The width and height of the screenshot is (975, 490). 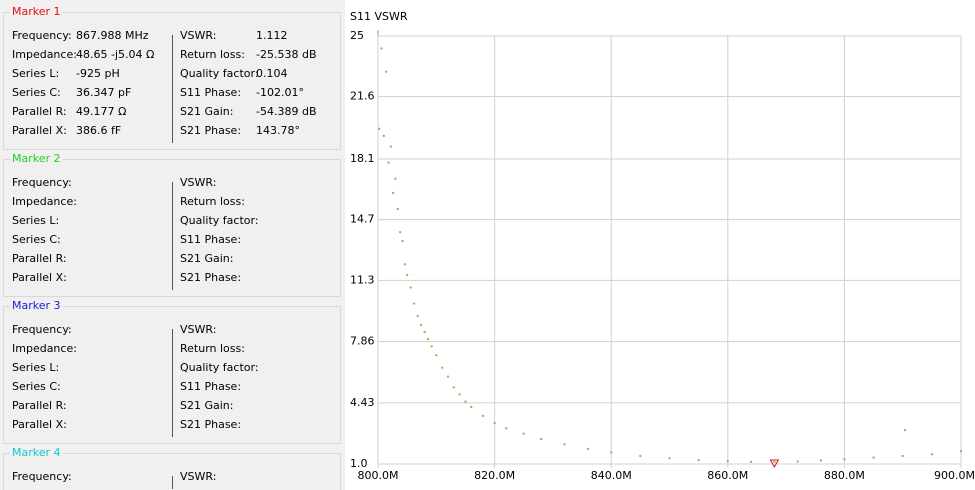 I want to click on field-value: -102.01°, so click(x=280, y=92).